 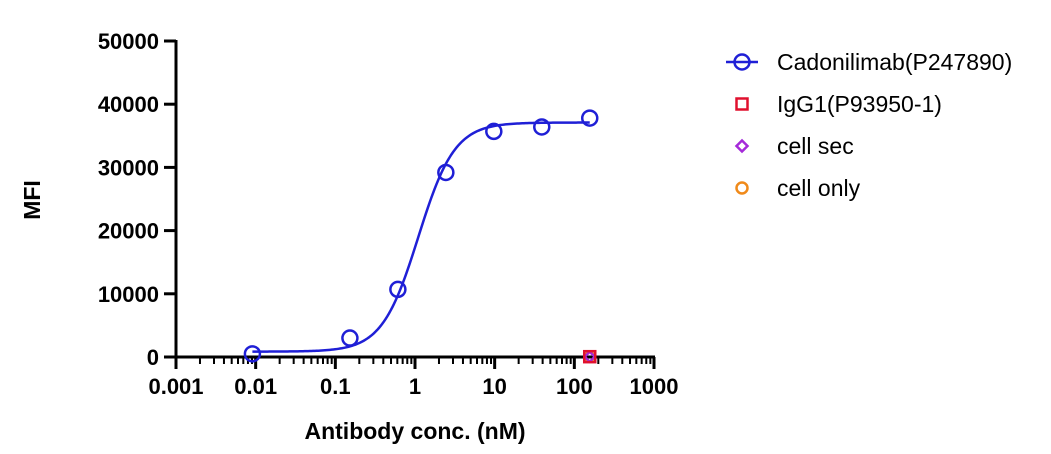 What do you see at coordinates (128, 104) in the screenshot?
I see `y-tick-label: 40000` at bounding box center [128, 104].